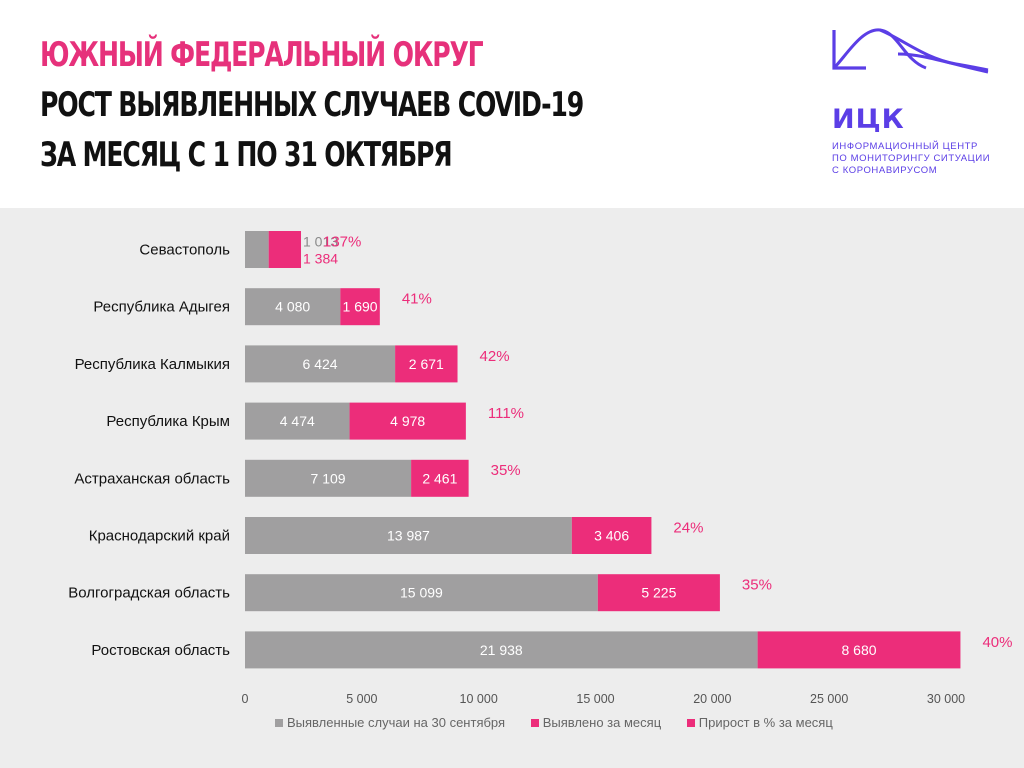 The height and width of the screenshot is (768, 1024). Describe the element at coordinates (868, 119) in the screenshot. I see `logo-abbreviation: ИЦК` at that location.